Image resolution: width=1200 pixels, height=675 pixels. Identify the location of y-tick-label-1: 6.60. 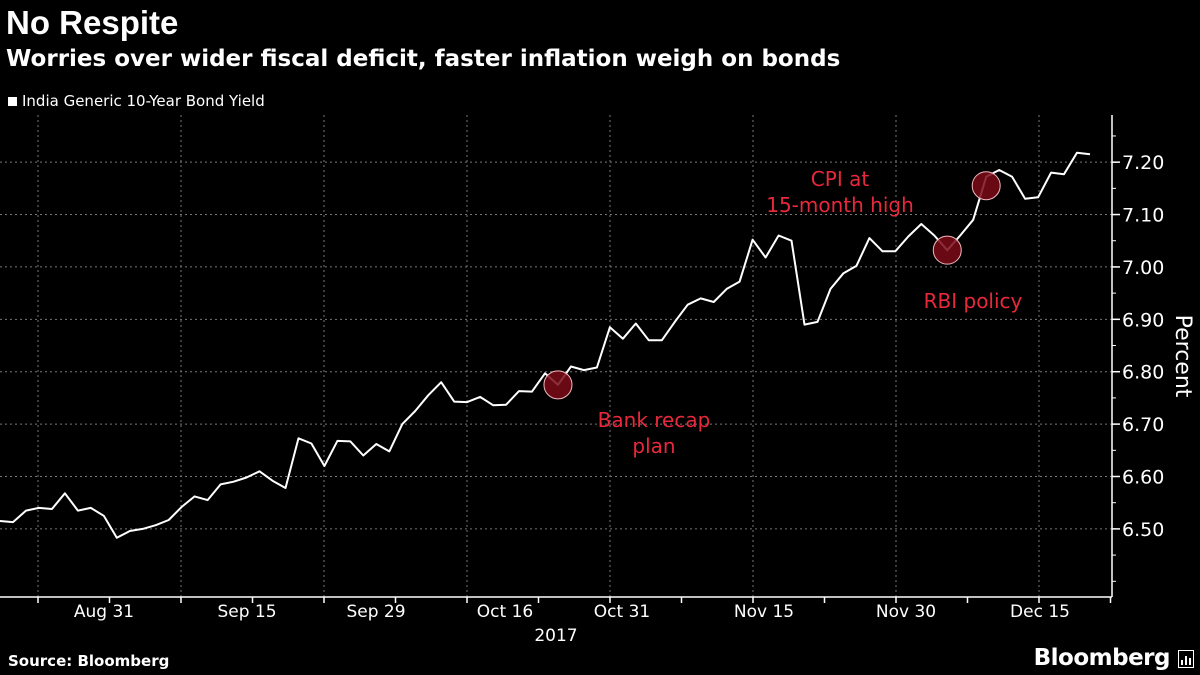
(1143, 478).